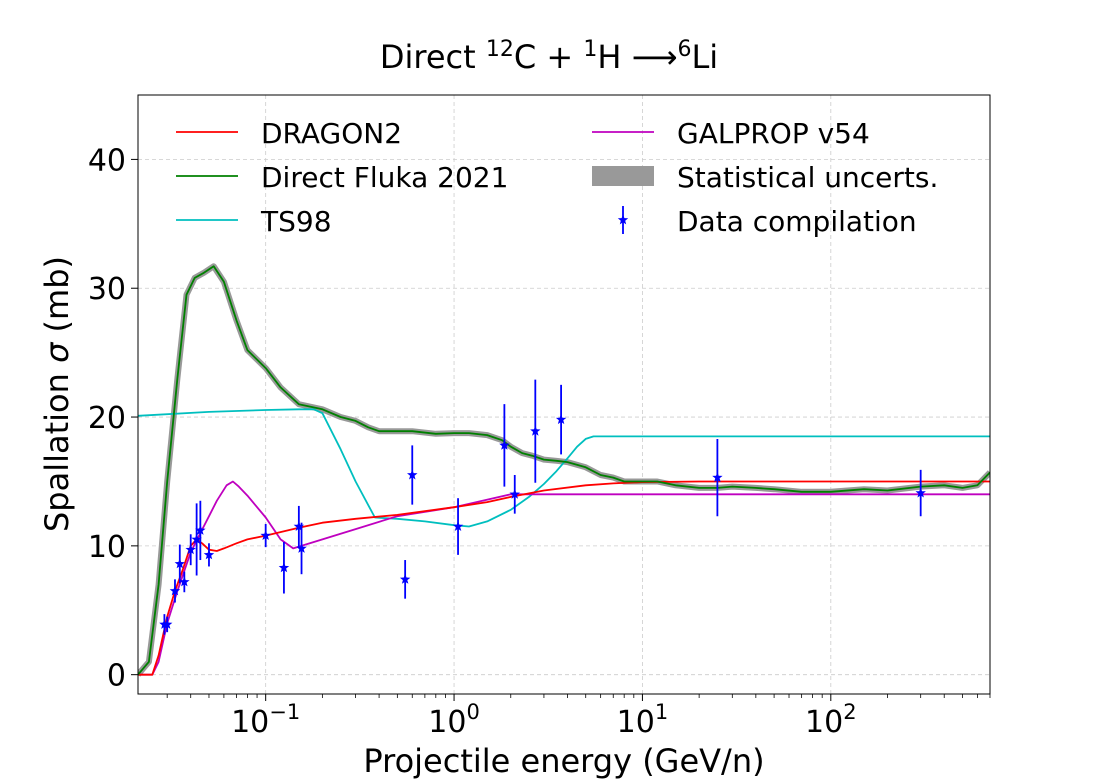 Image resolution: width=1100 pixels, height=780 pixels. I want to click on legend-ts98-label: TS98, so click(296, 221).